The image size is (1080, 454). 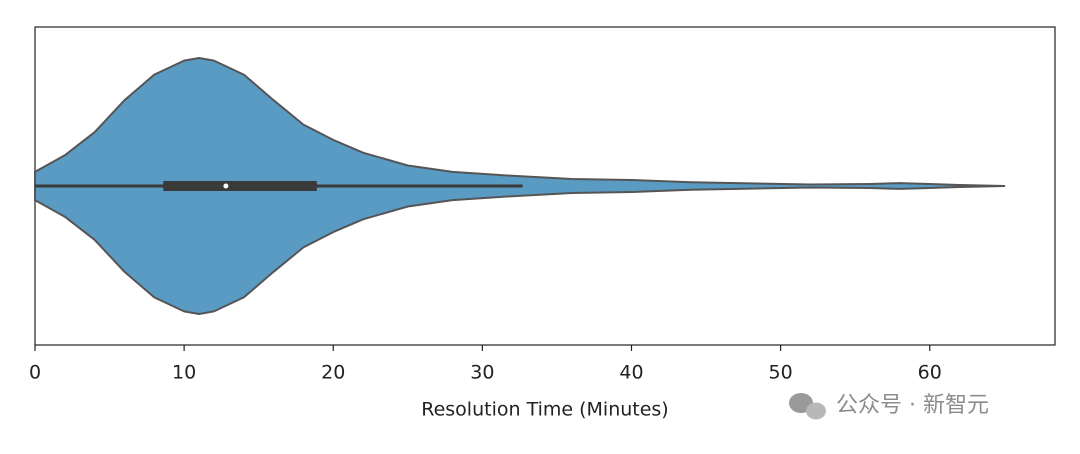 I want to click on box, so click(x=240, y=186).